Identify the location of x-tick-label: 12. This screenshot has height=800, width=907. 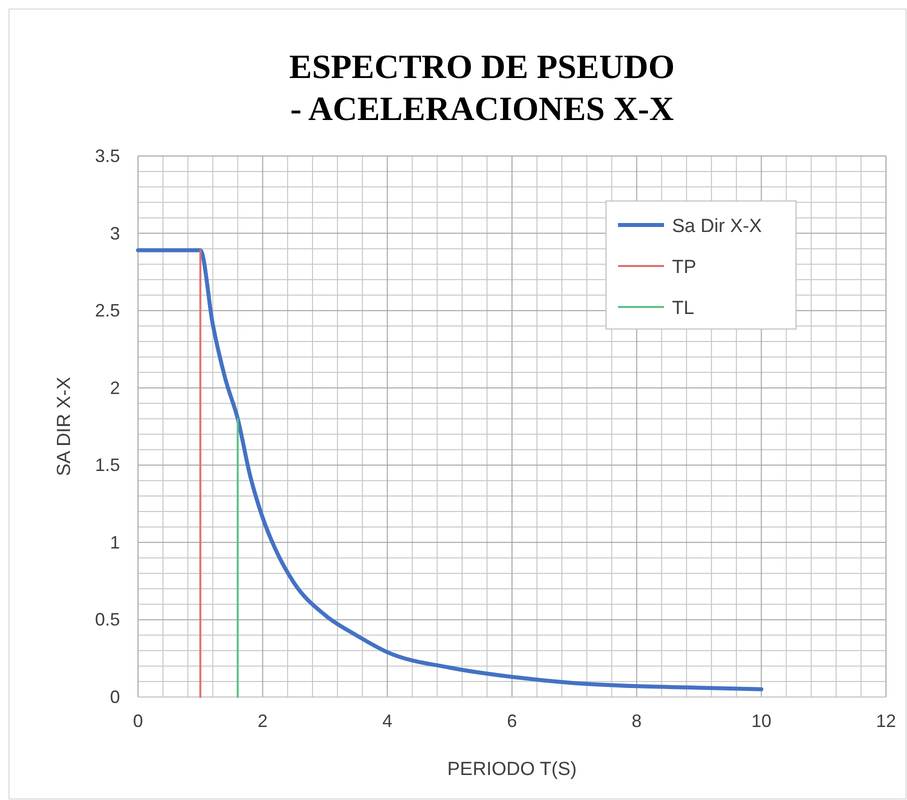
(886, 721).